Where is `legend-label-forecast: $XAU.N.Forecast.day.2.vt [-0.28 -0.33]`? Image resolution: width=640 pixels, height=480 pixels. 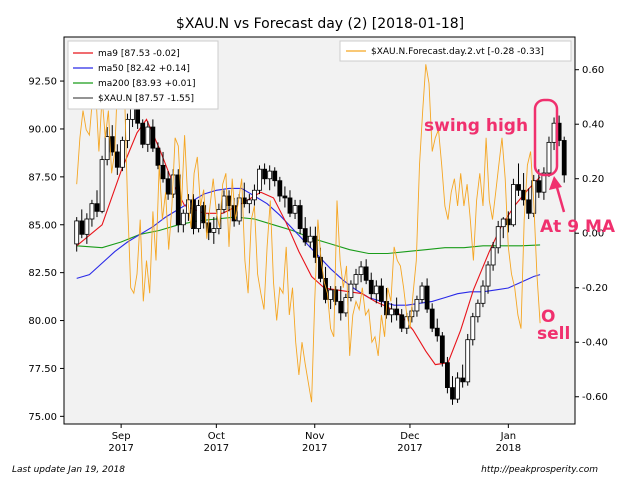
legend-label-forecast: $XAU.N.Forecast.day.2.vt [-0.28 -0.33] is located at coordinates (457, 52).